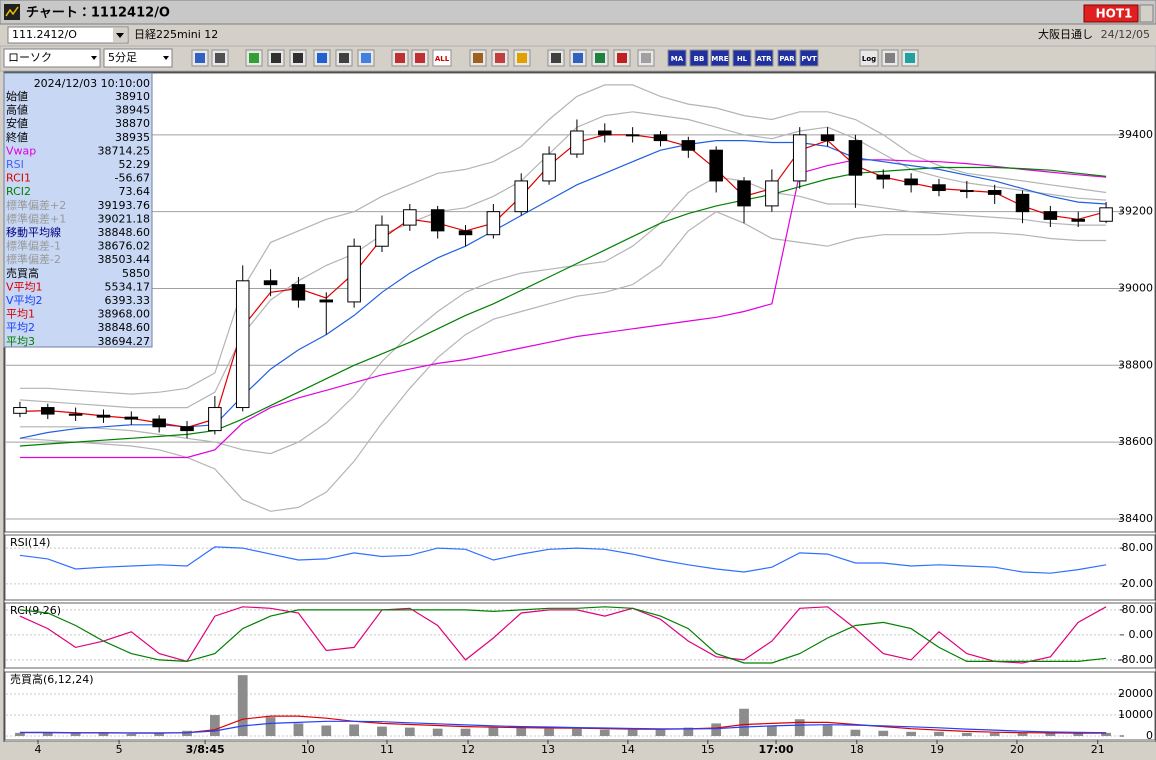 The height and width of the screenshot is (760, 1156). What do you see at coordinates (138, 58) in the screenshot?
I see `interval-select` at bounding box center [138, 58].